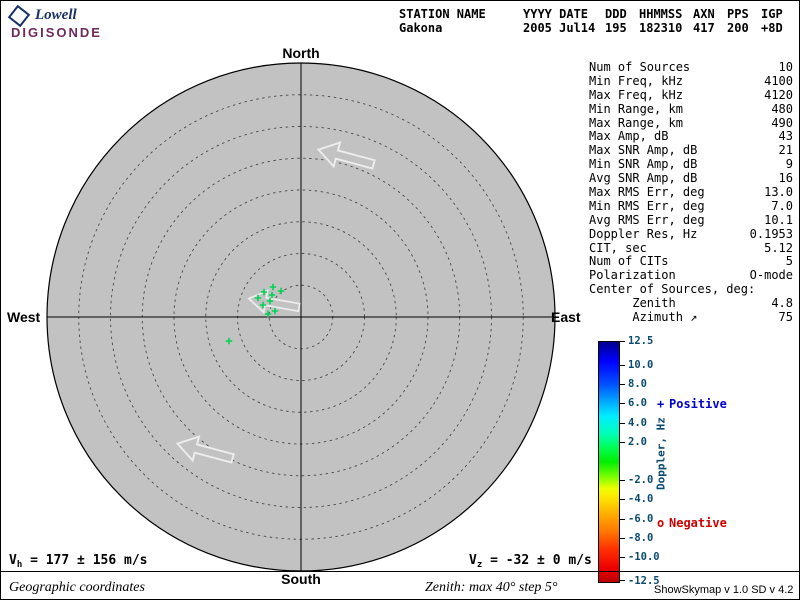 The width and height of the screenshot is (800, 600). What do you see at coordinates (301, 53) in the screenshot?
I see `compass-label-north: North` at bounding box center [301, 53].